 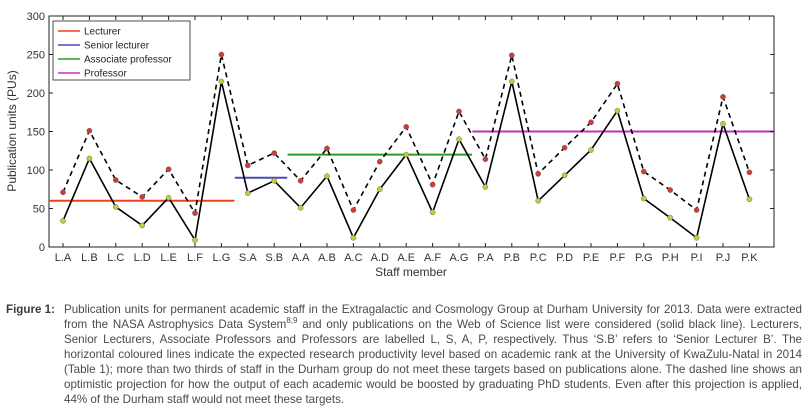 What do you see at coordinates (644, 258) in the screenshot?
I see `x-tick-label: P.G` at bounding box center [644, 258].